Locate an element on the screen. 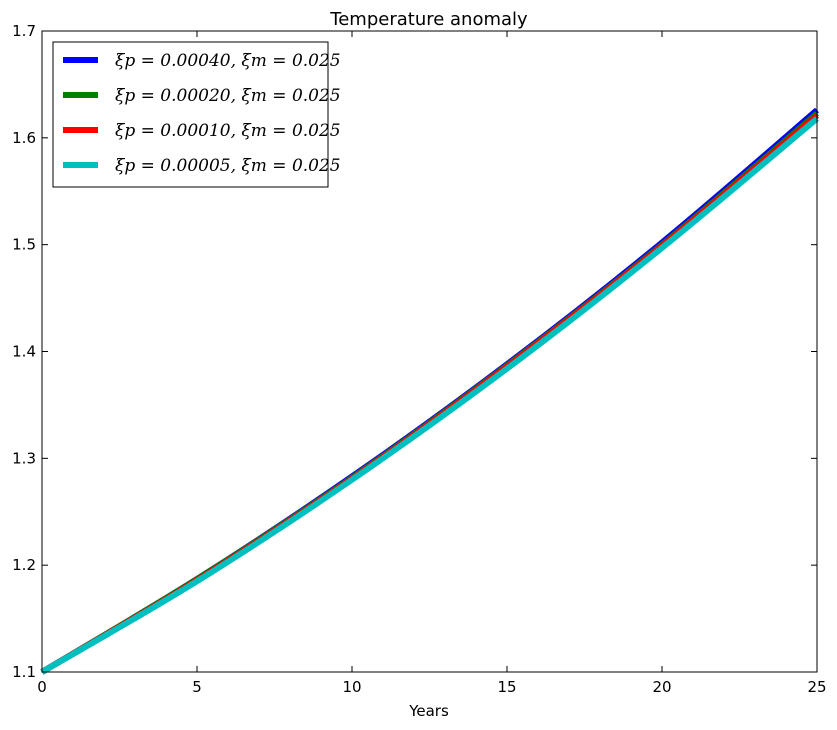 Image resolution: width=837 pixels, height=730 pixels. legend-label: ξp = 0.00040, ξm = 0.025 is located at coordinates (228, 61).